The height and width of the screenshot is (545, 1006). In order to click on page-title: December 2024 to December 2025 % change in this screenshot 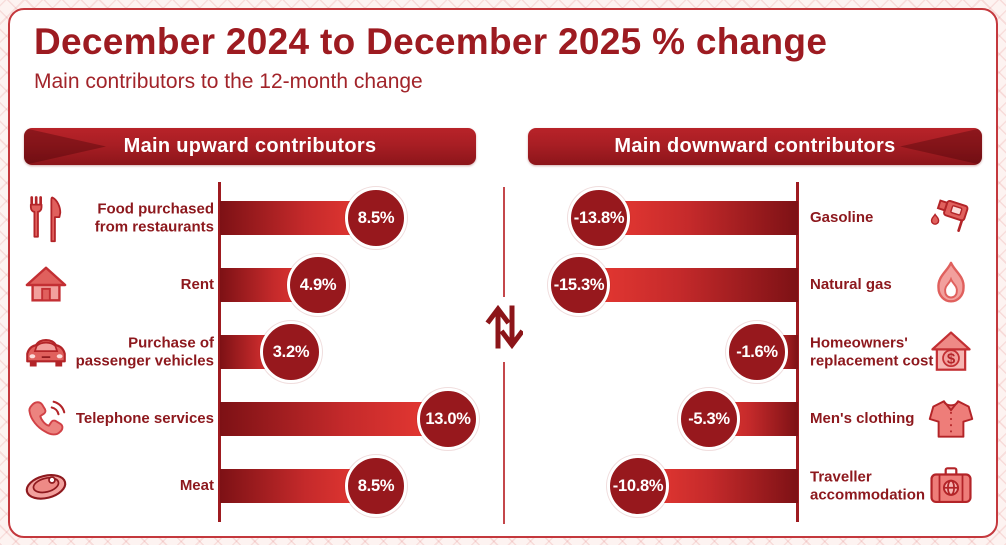, I will do `click(431, 41)`.